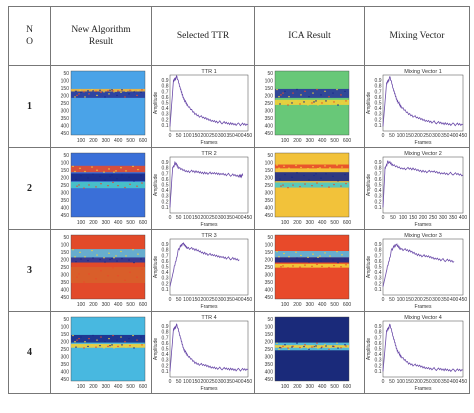 The width and height of the screenshot is (474, 413). Describe the element at coordinates (322, 305) in the screenshot. I see `x-tick-label: 400` at that location.